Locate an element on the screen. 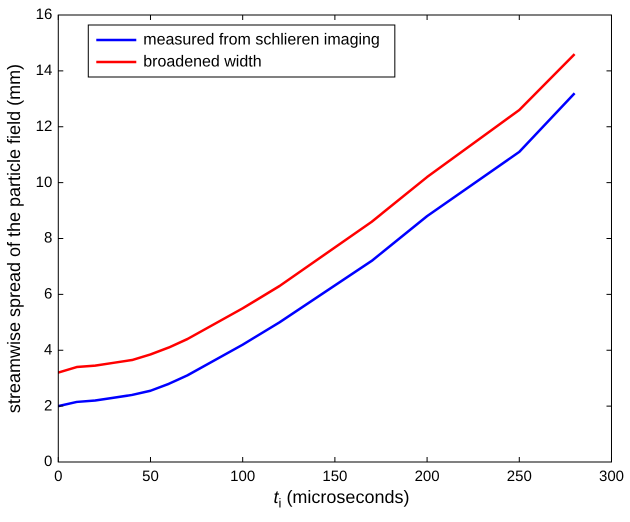 This screenshot has width=630, height=522. y-tick-label: 6 is located at coordinates (48, 294).